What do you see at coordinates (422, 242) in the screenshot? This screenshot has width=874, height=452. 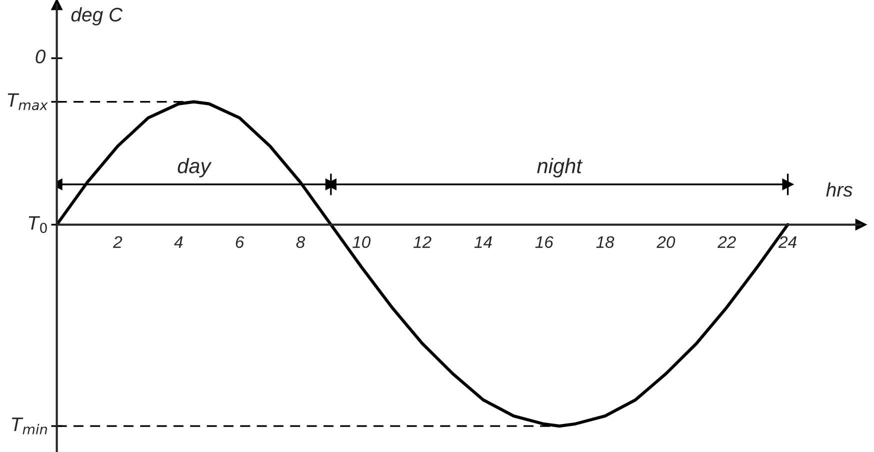 I see `x-tick-label: 12` at bounding box center [422, 242].